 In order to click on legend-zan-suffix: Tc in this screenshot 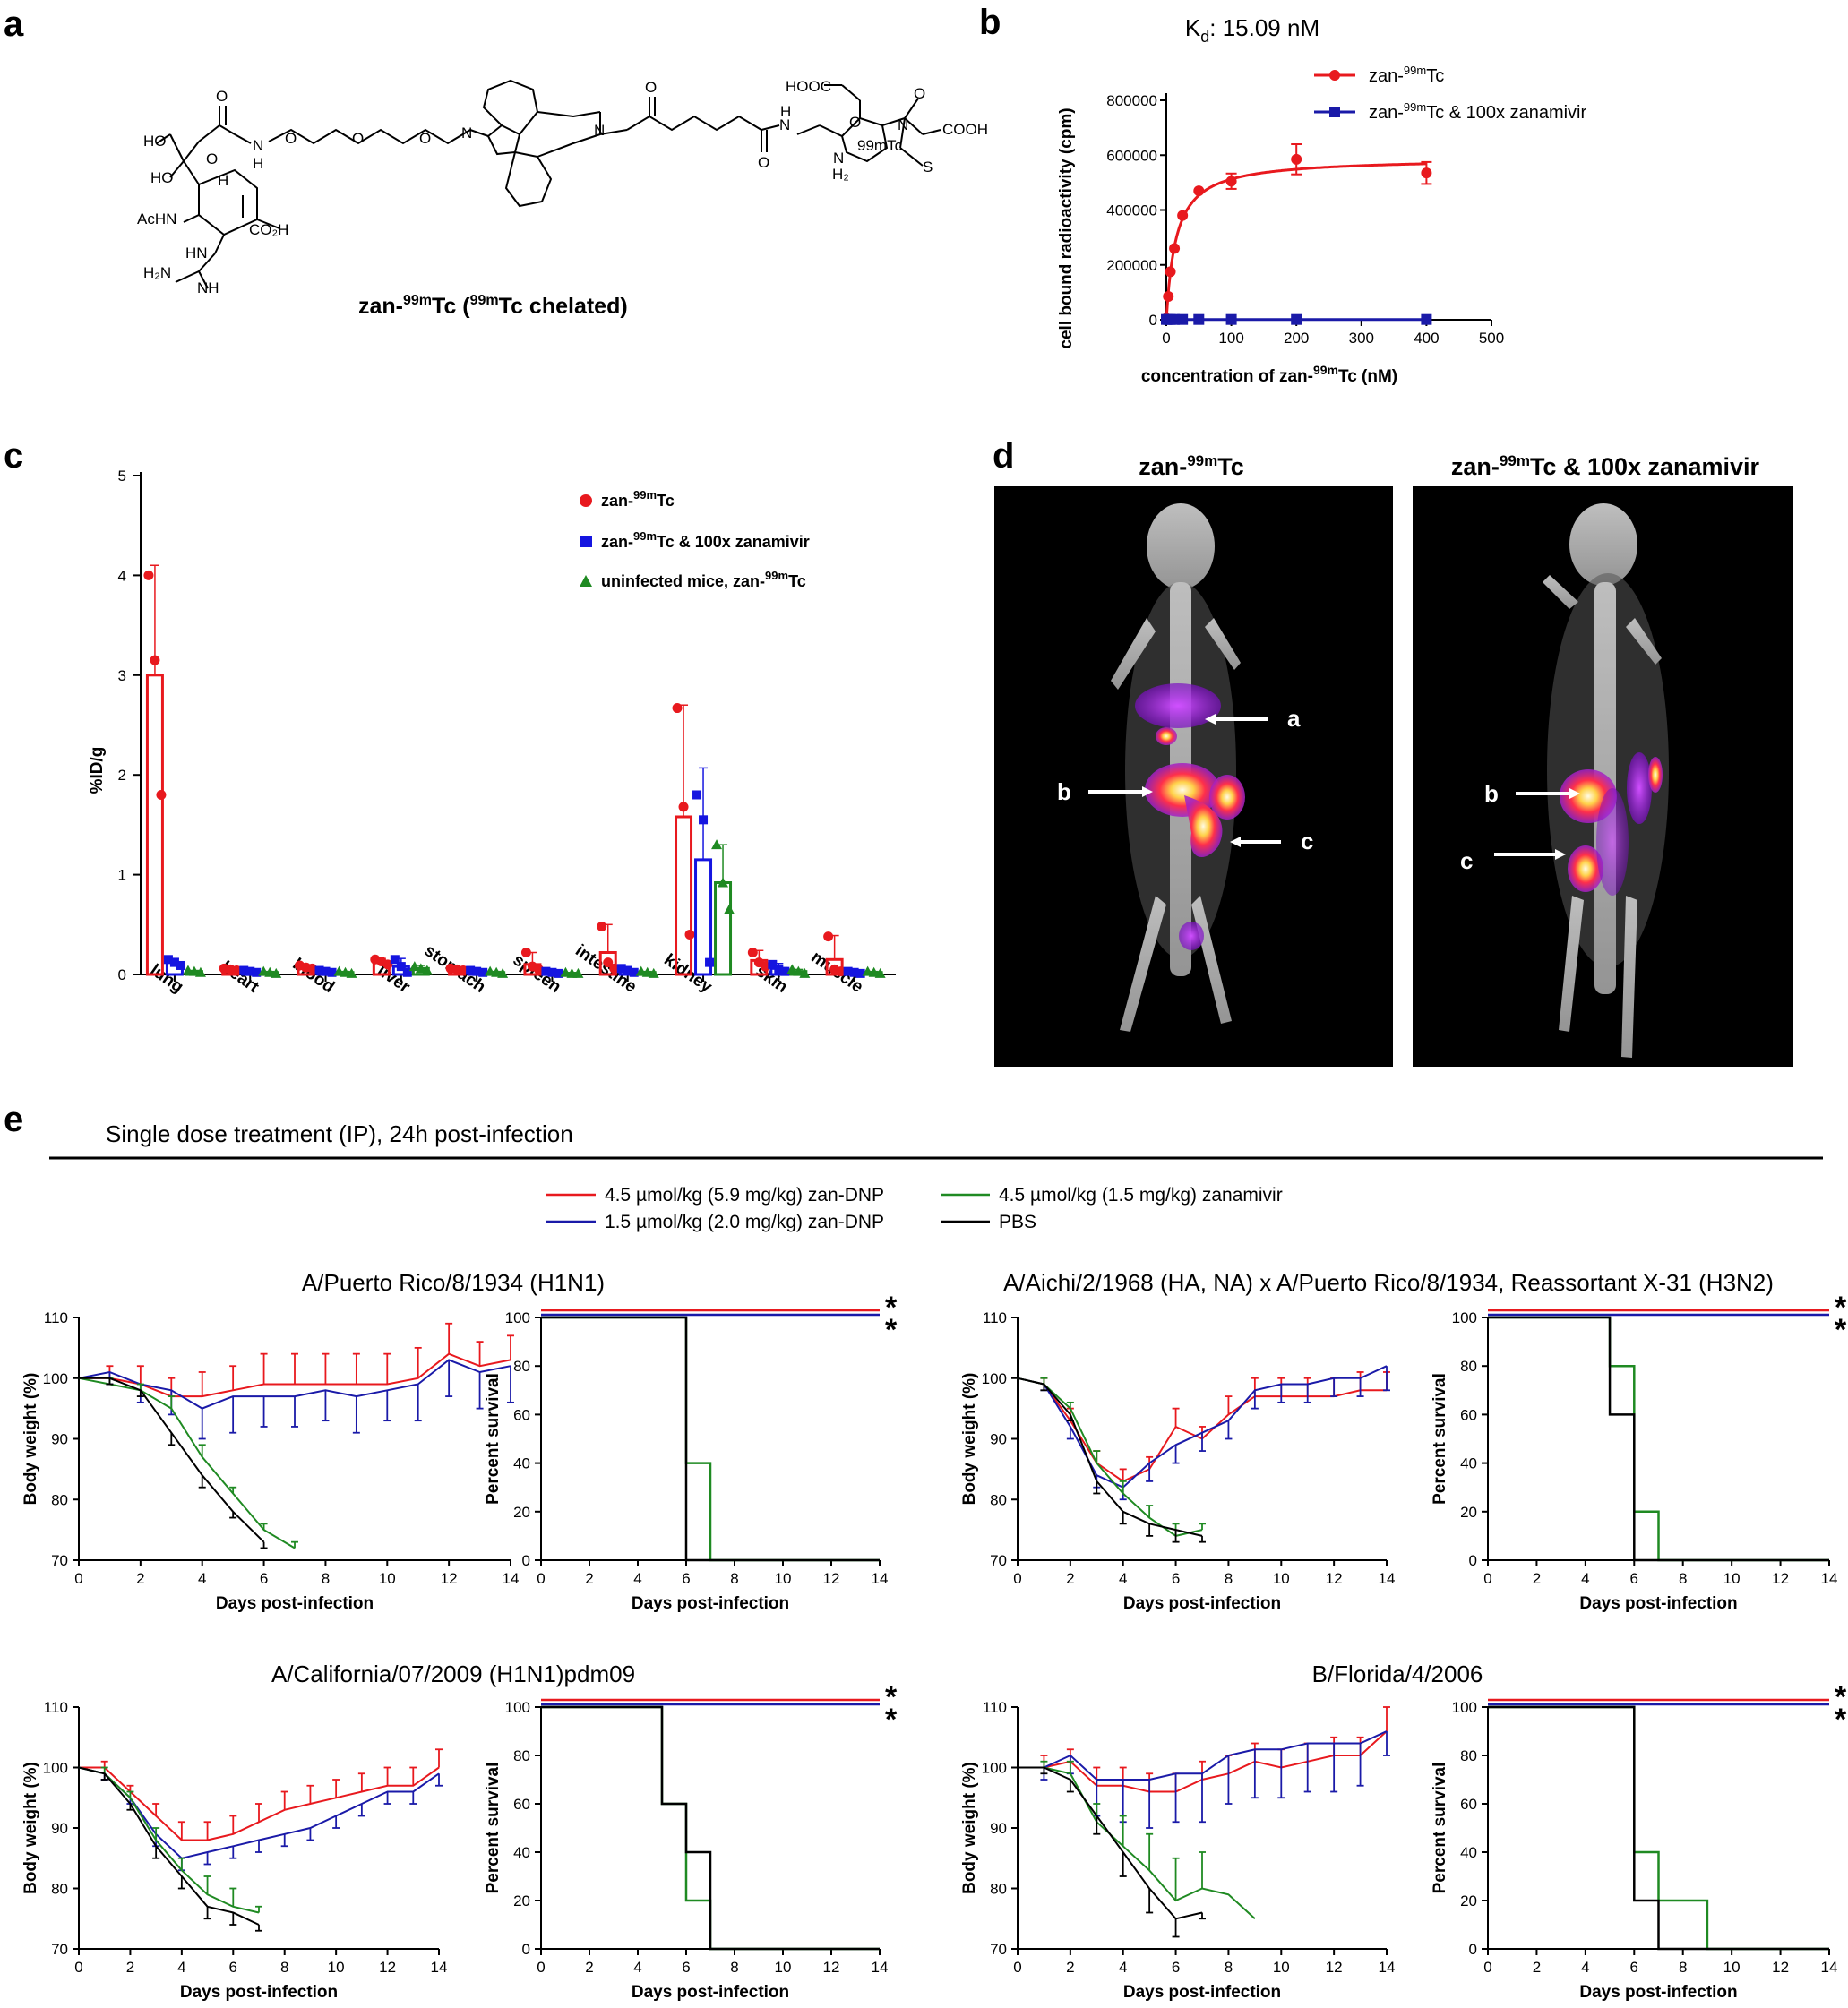, I will do `click(1435, 76)`.